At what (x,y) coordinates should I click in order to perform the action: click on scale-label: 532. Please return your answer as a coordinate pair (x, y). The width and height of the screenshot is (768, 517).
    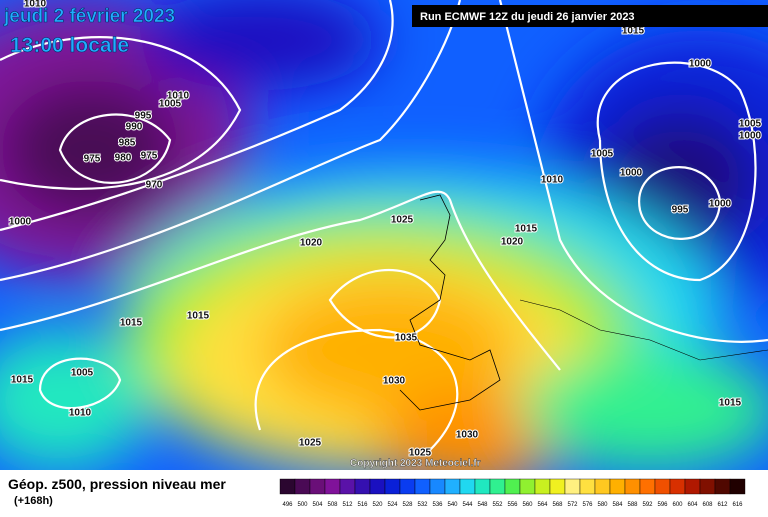
    Looking at the image, I should click on (422, 505).